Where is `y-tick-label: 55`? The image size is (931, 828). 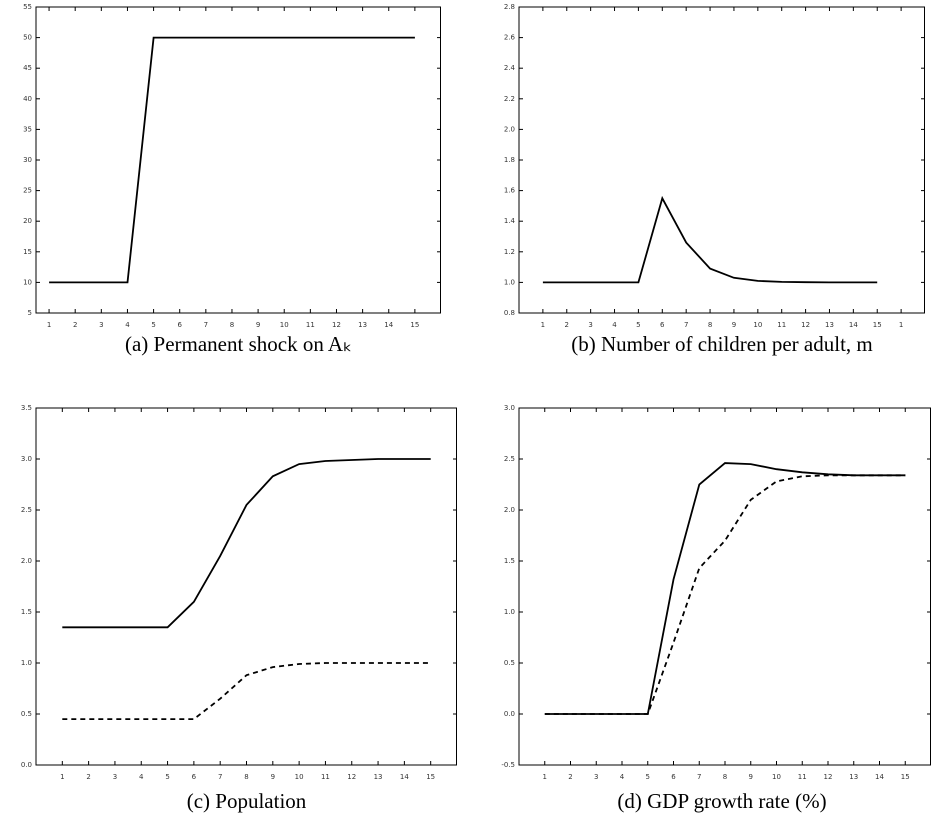
y-tick-label: 55 is located at coordinates (27, 7).